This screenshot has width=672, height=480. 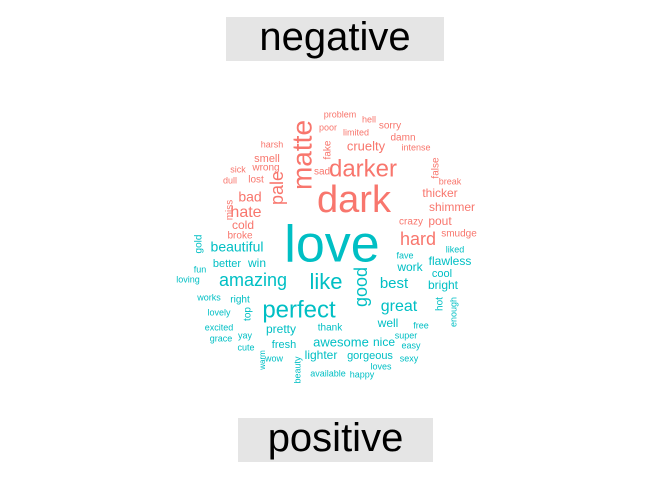 What do you see at coordinates (221, 338) in the screenshot?
I see `word-positive-grace: grace` at bounding box center [221, 338].